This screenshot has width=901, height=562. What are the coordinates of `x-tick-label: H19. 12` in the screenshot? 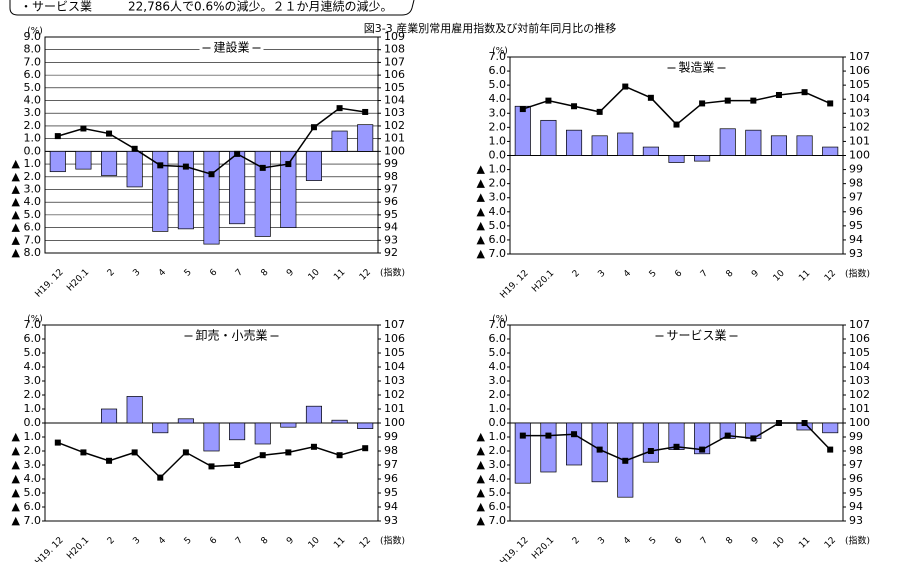 It's located at (515, 284).